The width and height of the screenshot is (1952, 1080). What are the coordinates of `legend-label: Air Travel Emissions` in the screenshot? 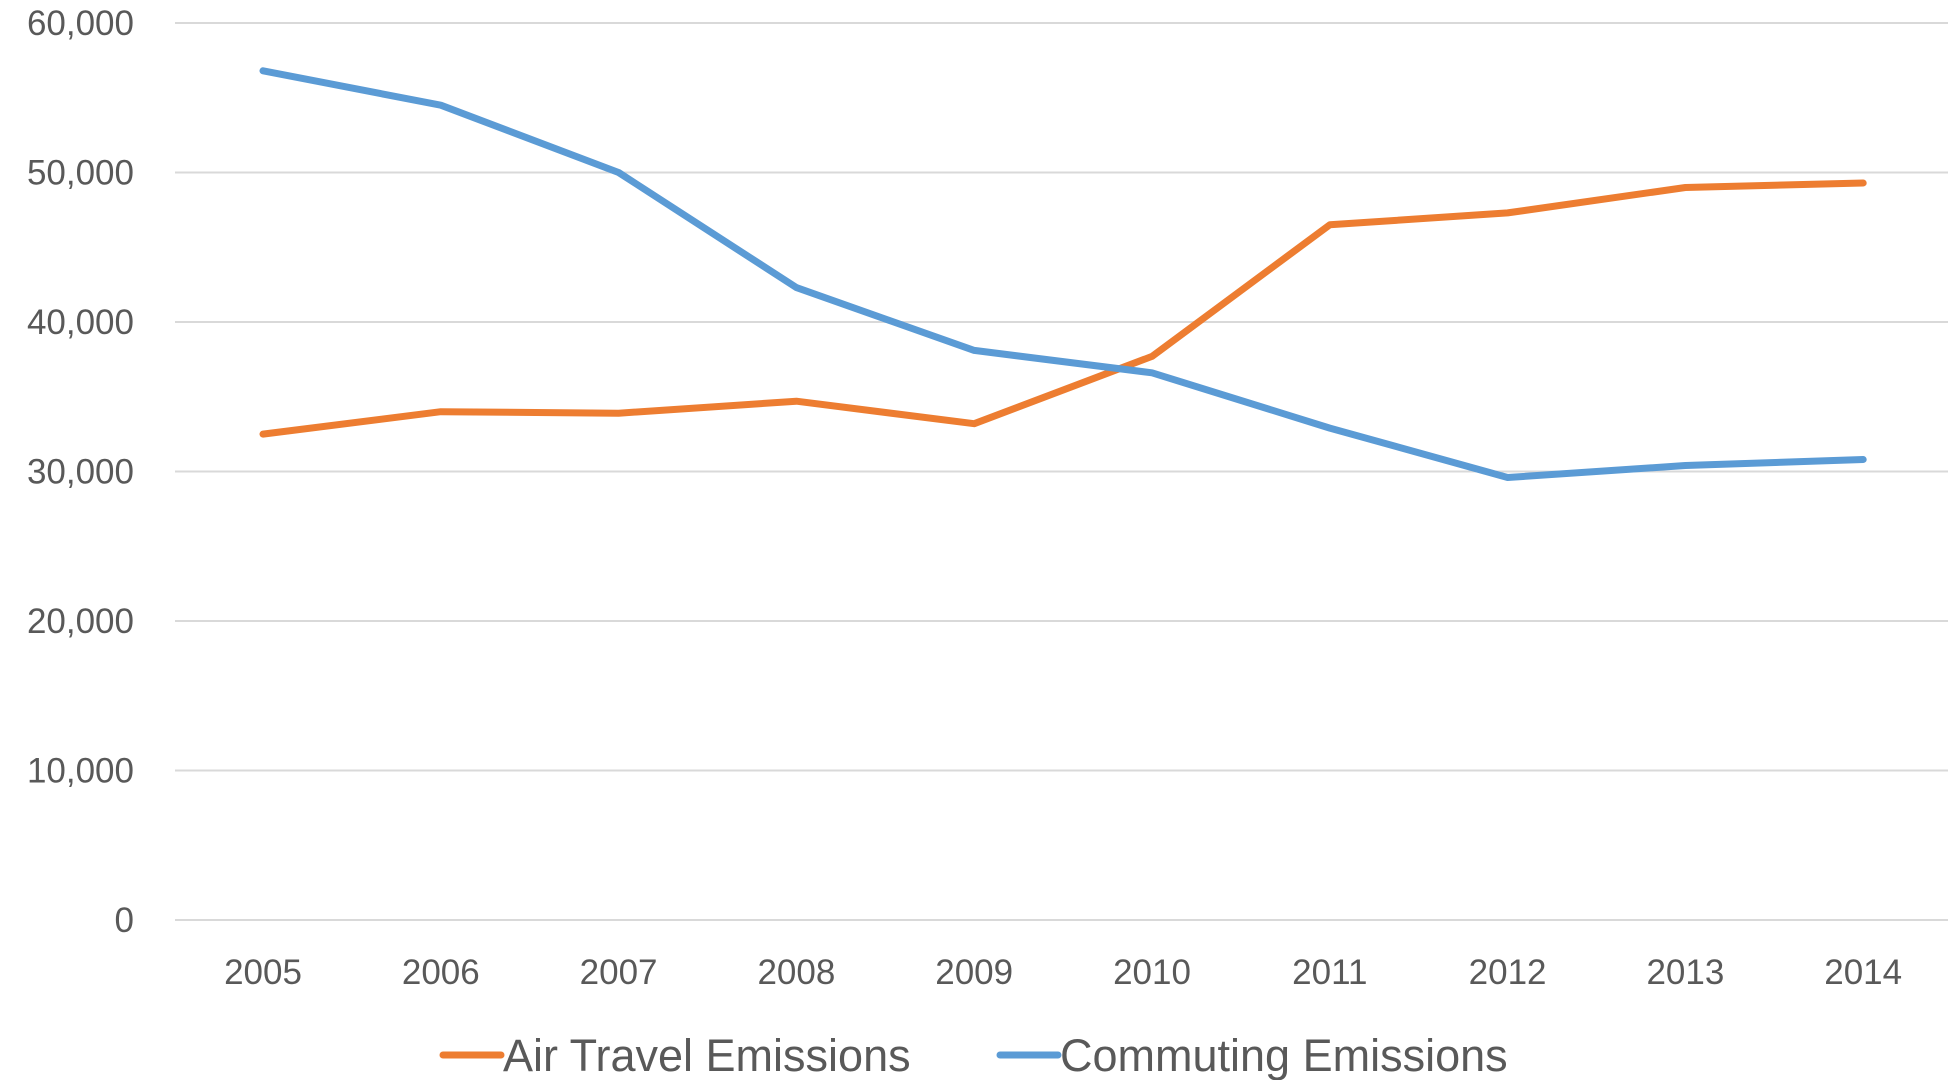 It's located at (707, 1055).